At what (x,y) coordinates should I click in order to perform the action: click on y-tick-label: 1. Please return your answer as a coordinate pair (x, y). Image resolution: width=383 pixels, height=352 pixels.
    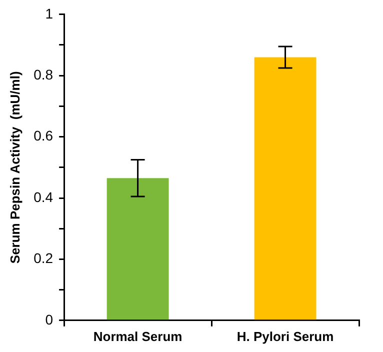
    Looking at the image, I should click on (49, 13).